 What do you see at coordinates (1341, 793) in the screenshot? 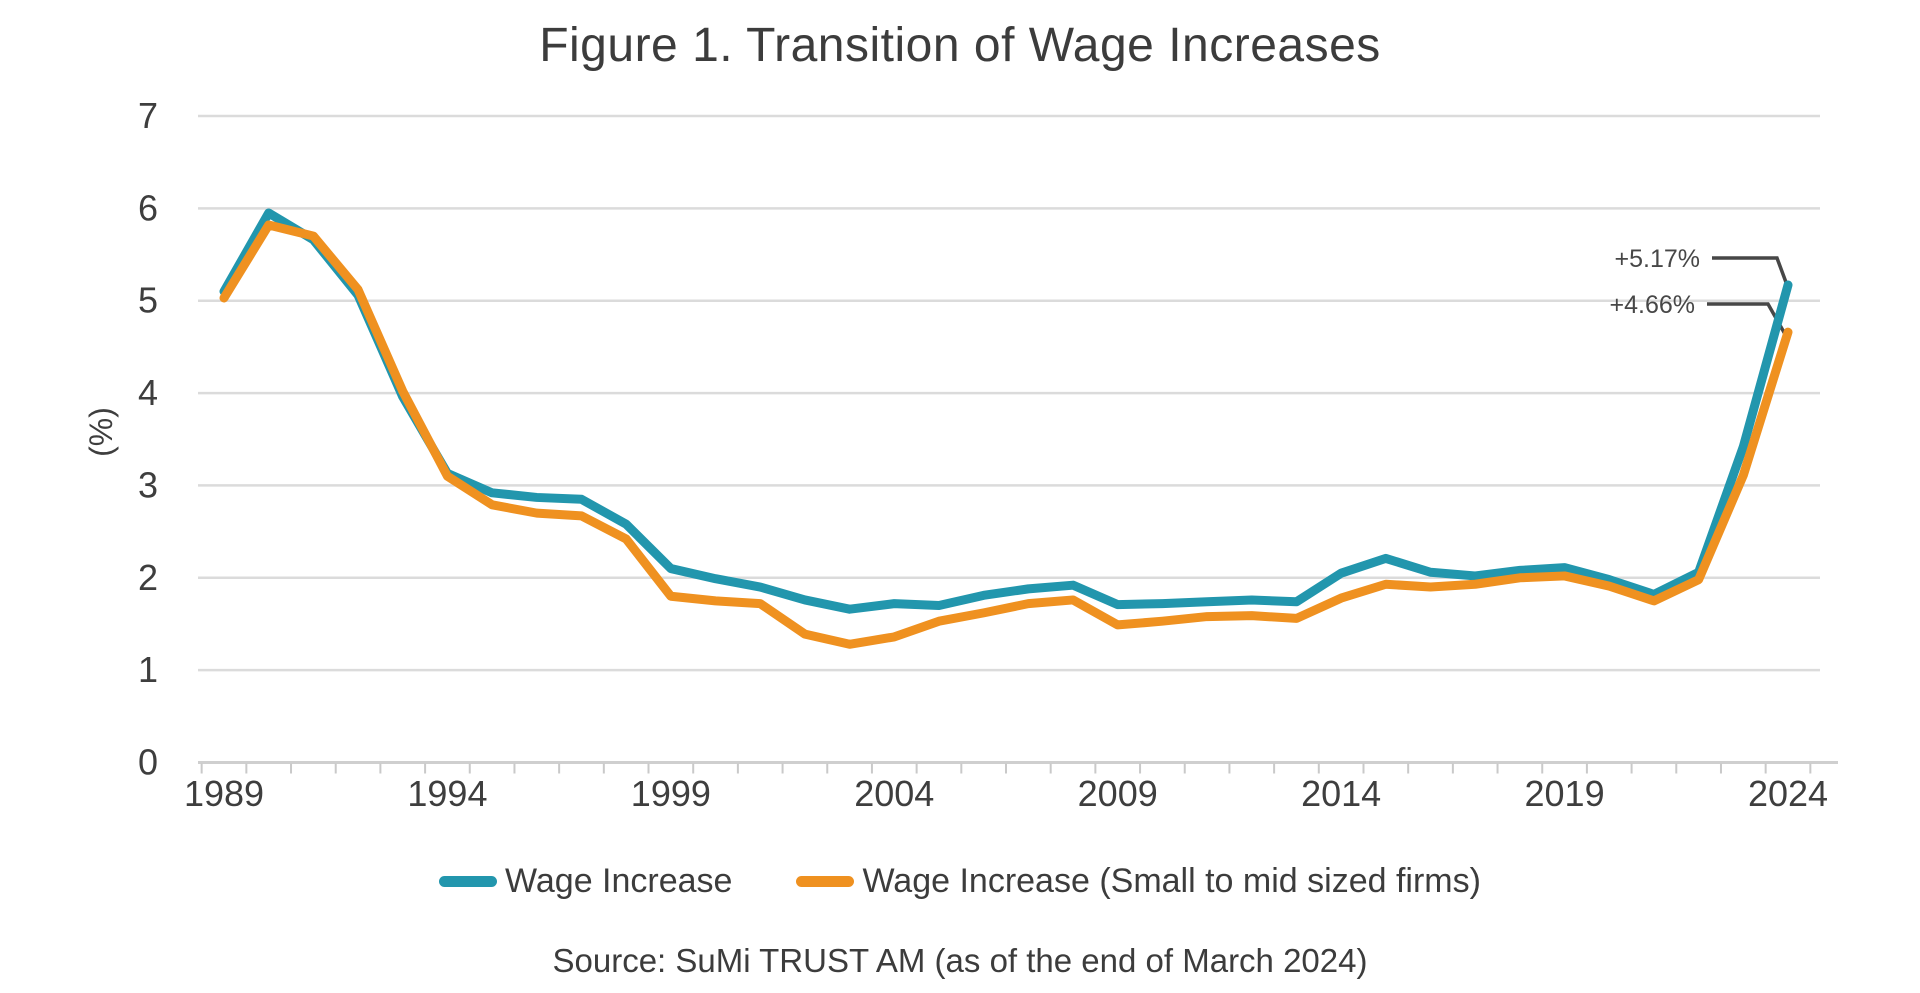
I see `x-tick-label-2014: 2014` at bounding box center [1341, 793].